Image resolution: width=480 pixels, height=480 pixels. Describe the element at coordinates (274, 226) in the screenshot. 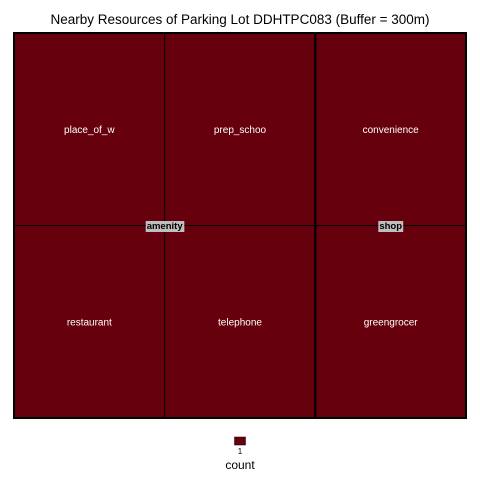

I see `group-labels-layer: amenity shop` at that location.